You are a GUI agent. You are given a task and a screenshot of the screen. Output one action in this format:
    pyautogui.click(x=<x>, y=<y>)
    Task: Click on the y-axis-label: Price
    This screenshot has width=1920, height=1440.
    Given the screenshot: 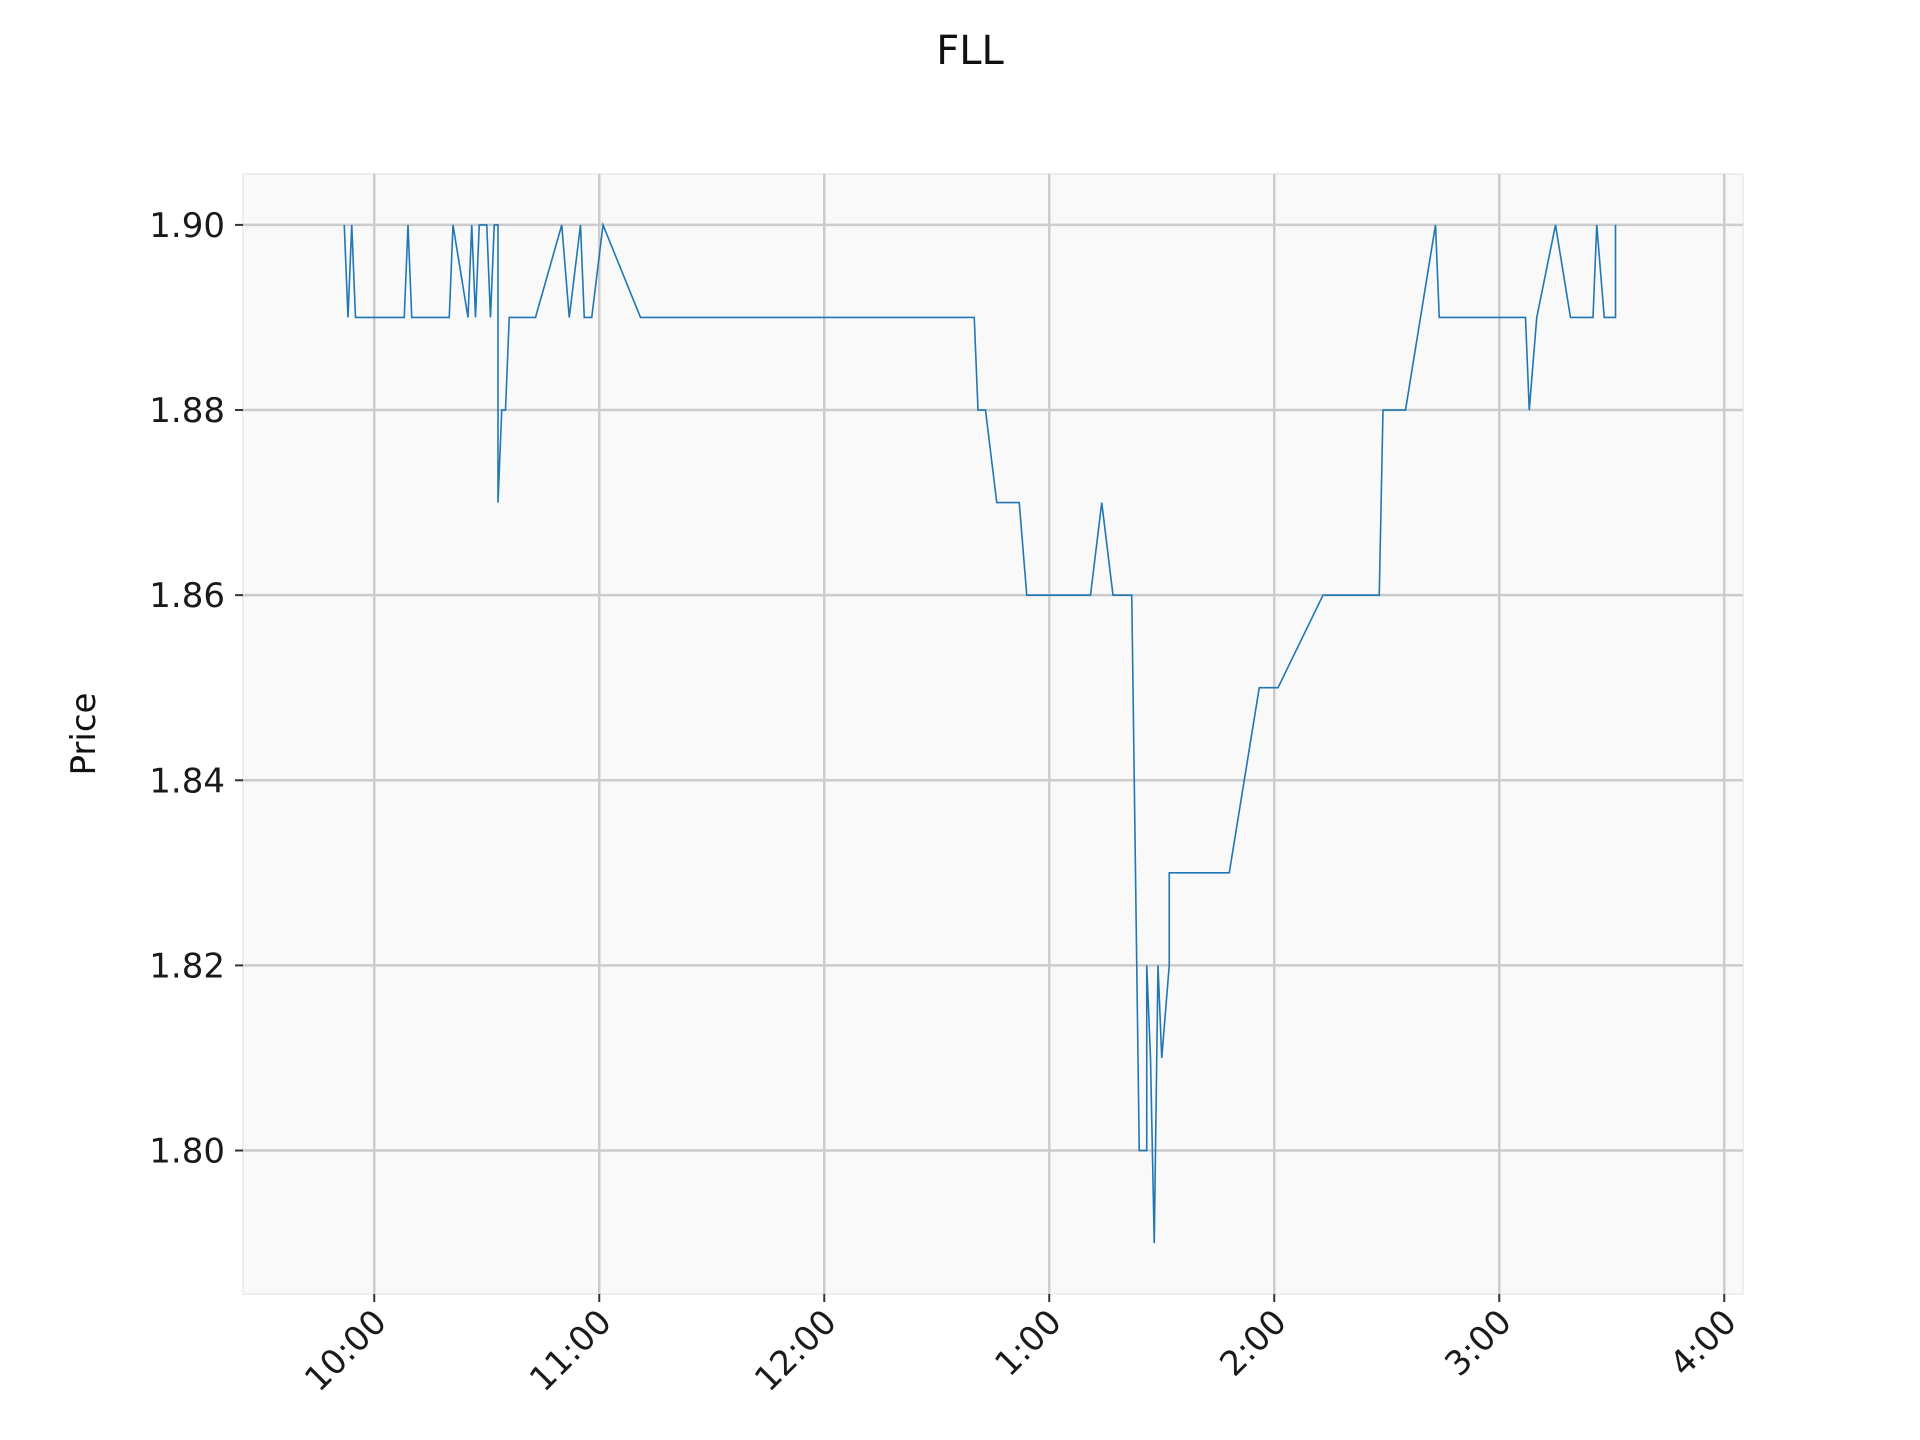 What is the action you would take?
    pyautogui.click(x=84, y=734)
    